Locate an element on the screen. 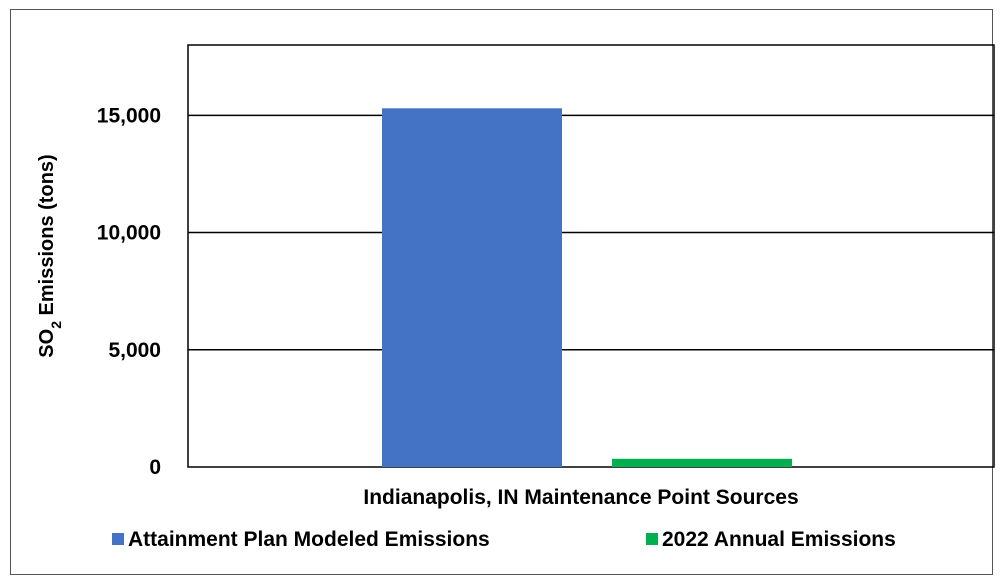 This screenshot has height=580, width=1005. y-tick-labels: 0 5,000 10,000 15,000 is located at coordinates (129, 291).